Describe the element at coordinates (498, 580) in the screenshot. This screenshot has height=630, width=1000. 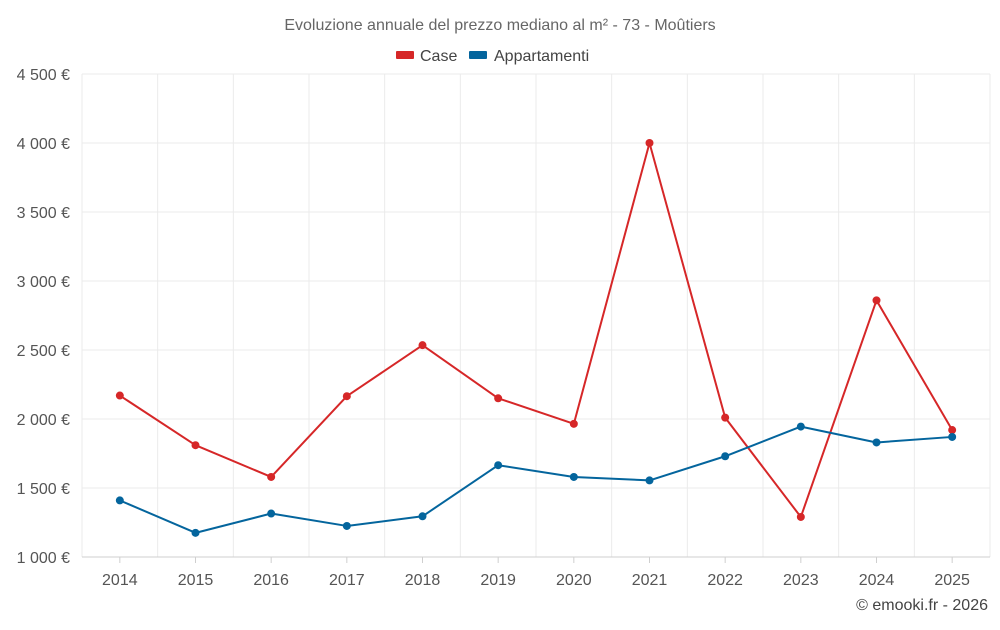
I see `x-tick-label: 2019` at that location.